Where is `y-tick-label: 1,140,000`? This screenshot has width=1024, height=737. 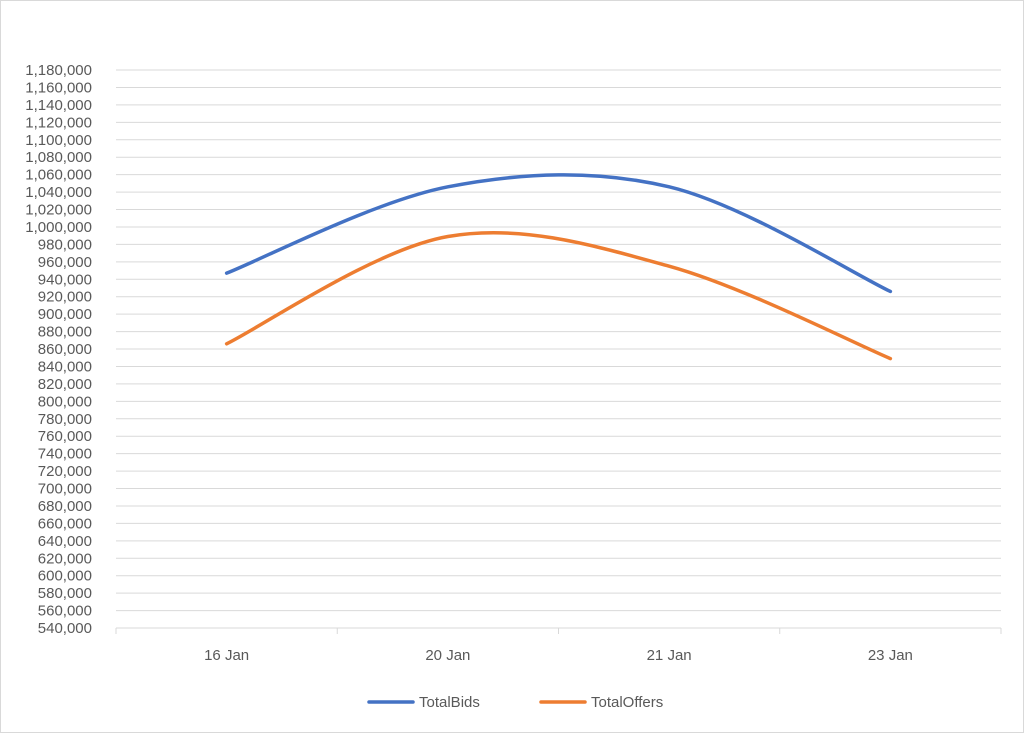 y-tick-label: 1,140,000 is located at coordinates (58, 105).